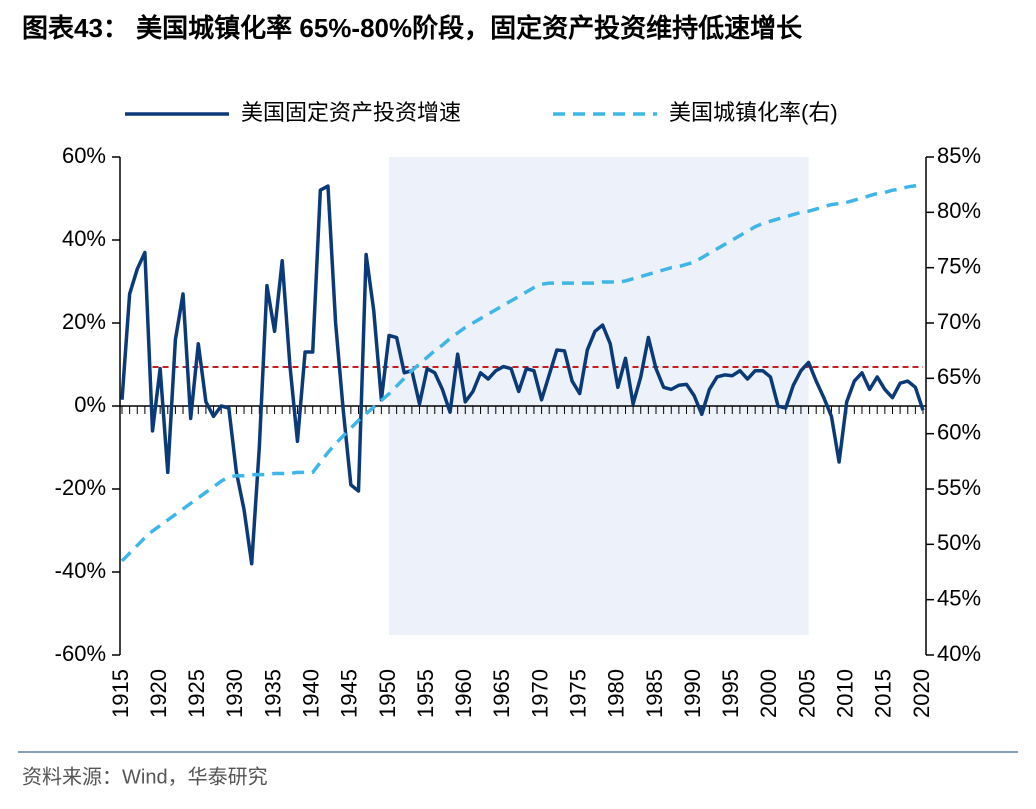 This screenshot has height=809, width=1036. What do you see at coordinates (959, 653) in the screenshot?
I see `y2-tick-label: 40%` at bounding box center [959, 653].